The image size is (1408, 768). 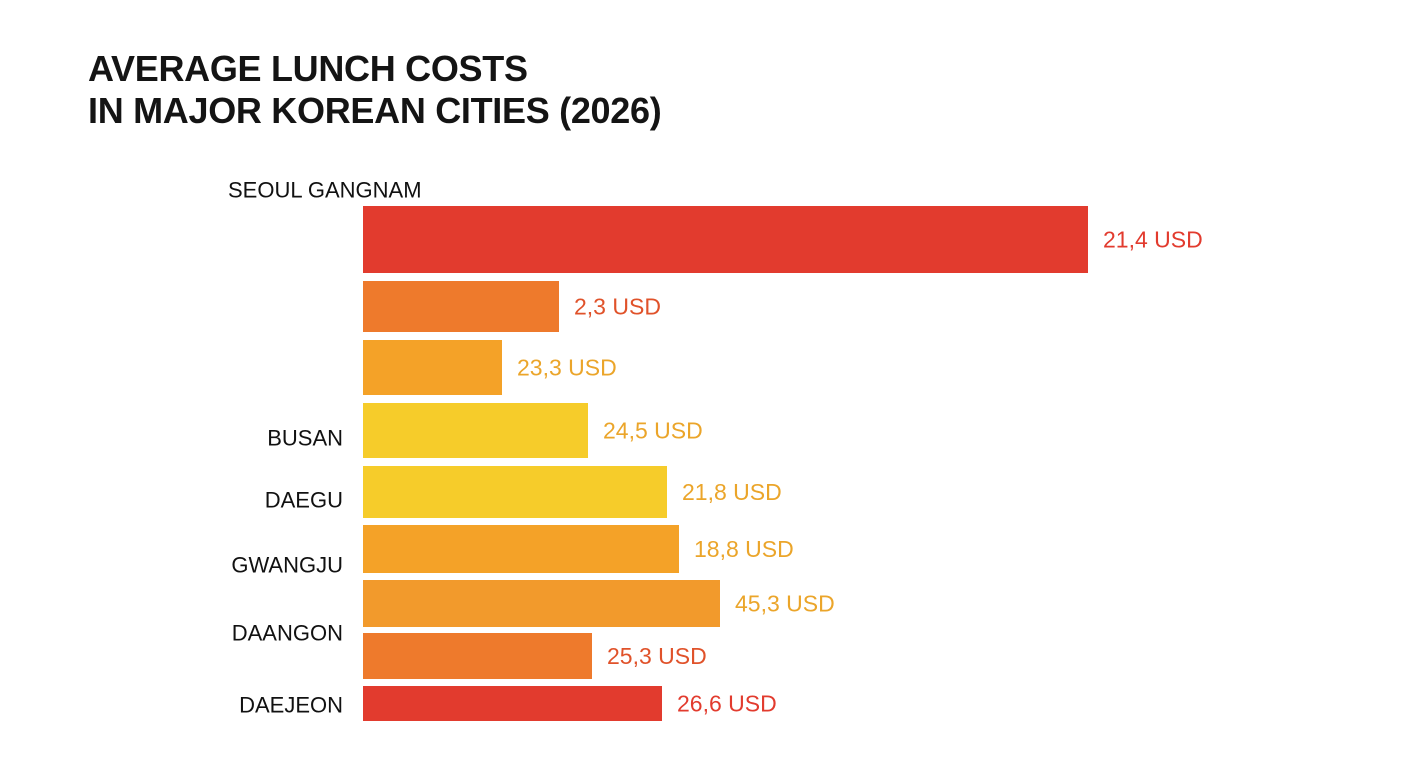 What do you see at coordinates (308, 68) in the screenshot?
I see `chart-title-line-1: AVERAGE LUNCH COSTS` at bounding box center [308, 68].